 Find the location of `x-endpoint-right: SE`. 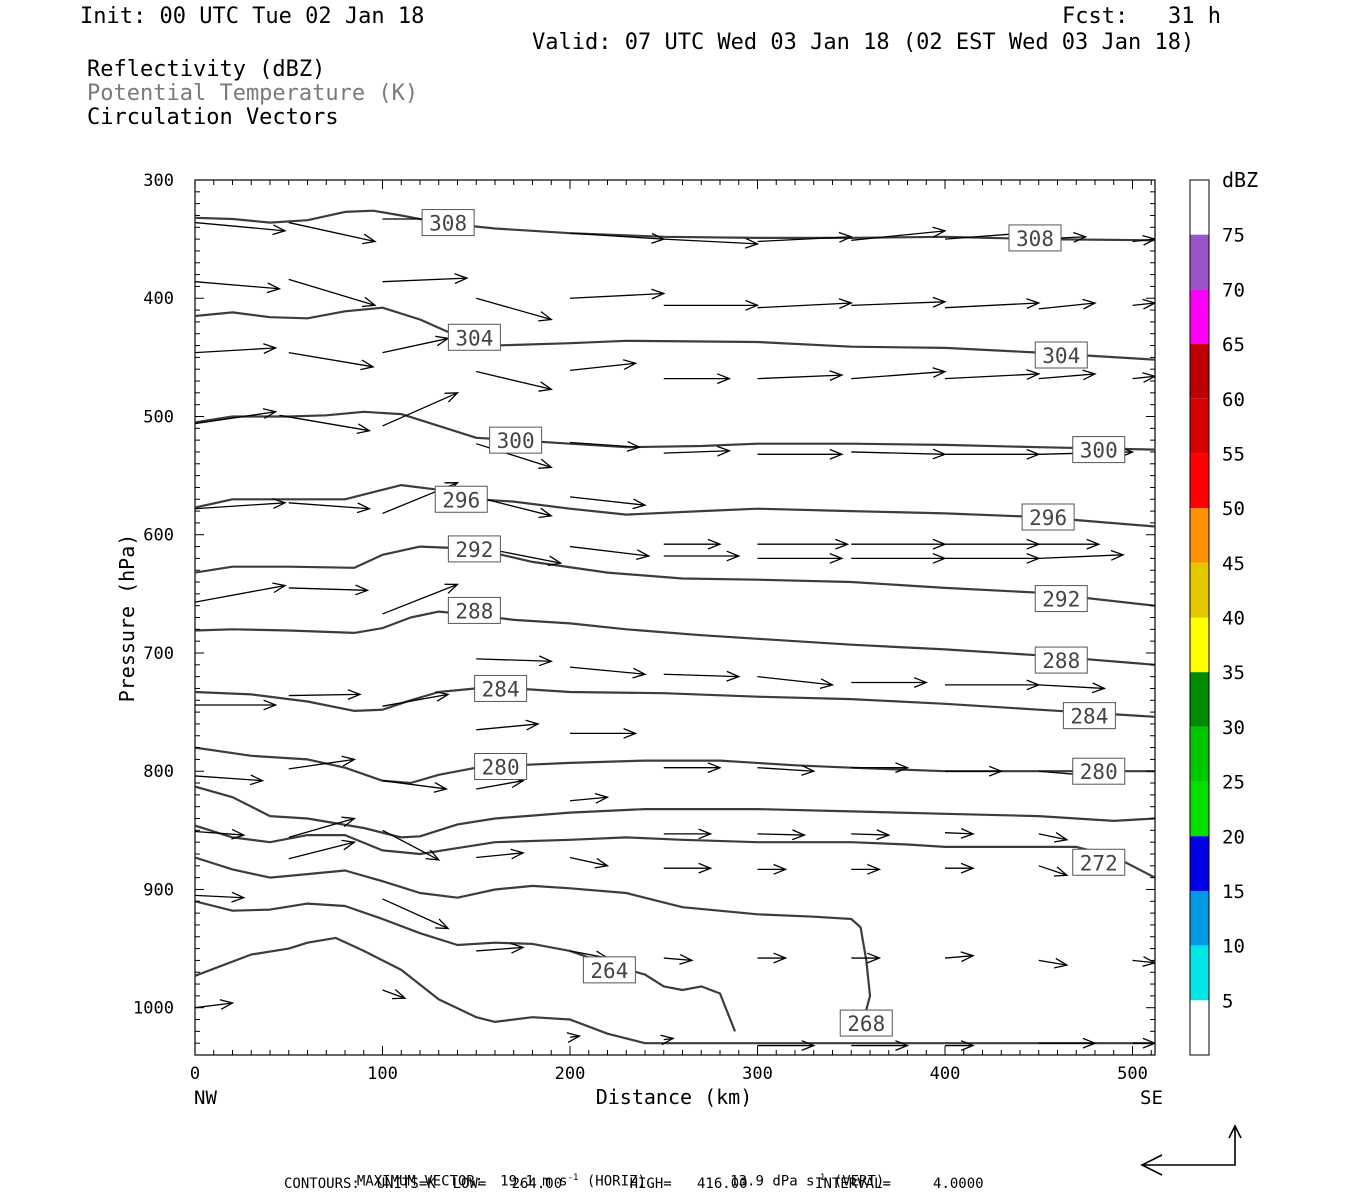

x-endpoint-right: SE is located at coordinates (1151, 1098).